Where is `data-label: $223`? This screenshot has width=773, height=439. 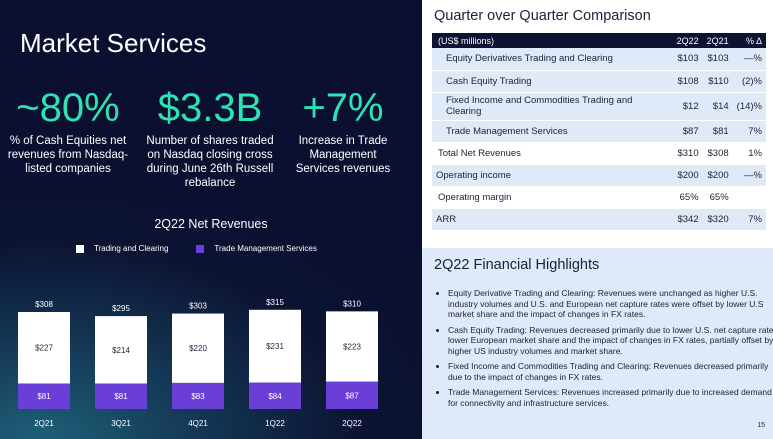 data-label: $223 is located at coordinates (352, 346).